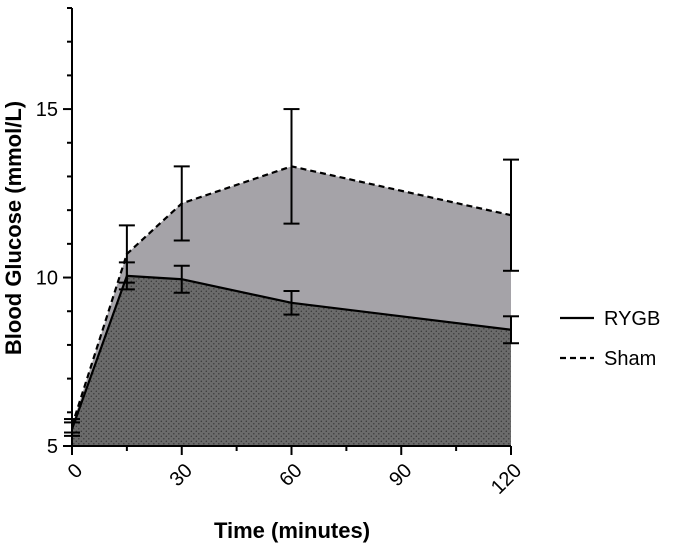 This screenshot has width=700, height=552. Describe the element at coordinates (290, 475) in the screenshot. I see `x-tick-label: 60` at that location.